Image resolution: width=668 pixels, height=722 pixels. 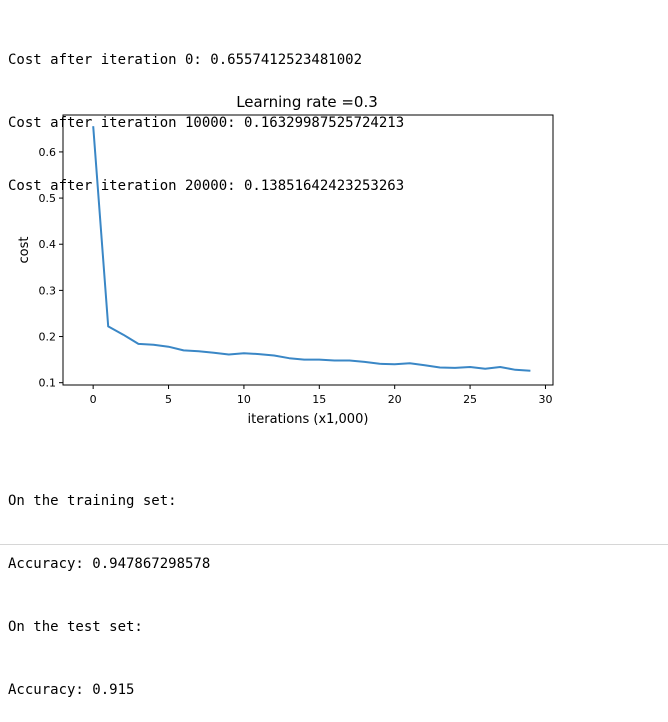 I want to click on output-line: Accuracy: 0.947867298578, so click(x=109, y=564).